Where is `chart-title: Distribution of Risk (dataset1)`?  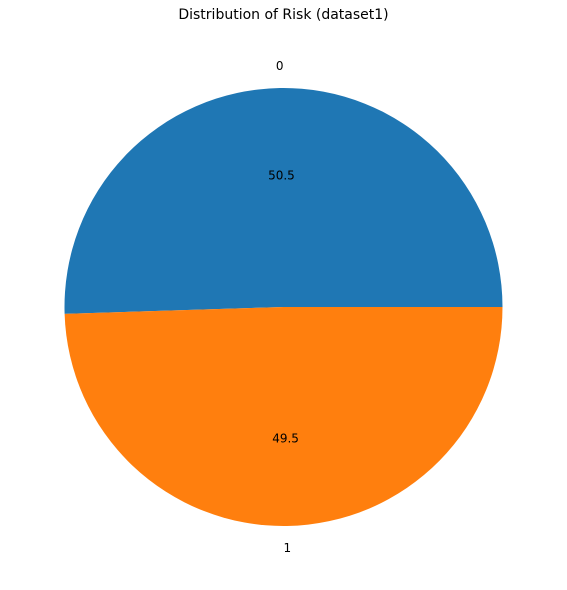 chart-title: Distribution of Risk (dataset1) is located at coordinates (283, 15).